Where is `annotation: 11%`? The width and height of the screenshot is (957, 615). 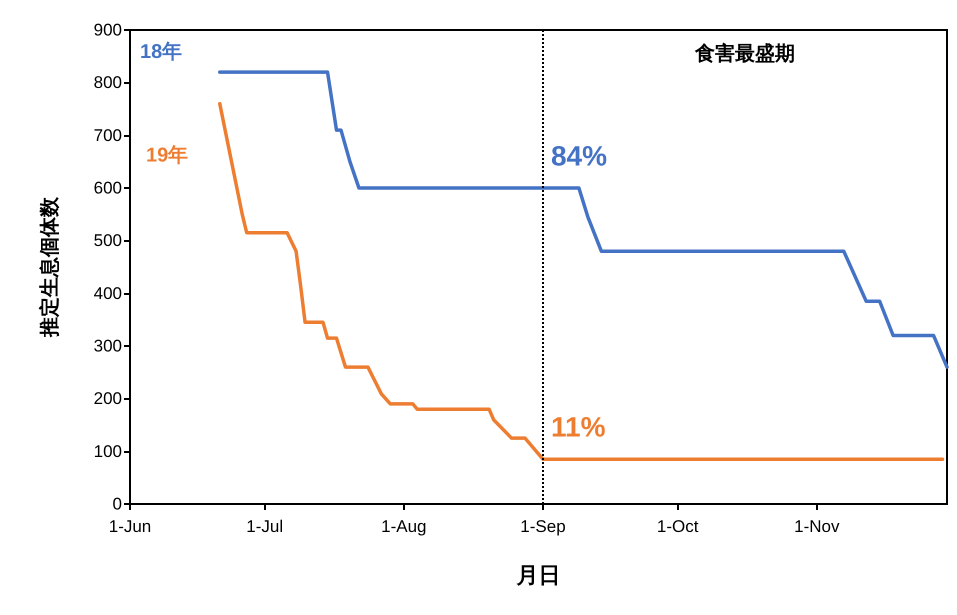 annotation: 11% is located at coordinates (578, 427).